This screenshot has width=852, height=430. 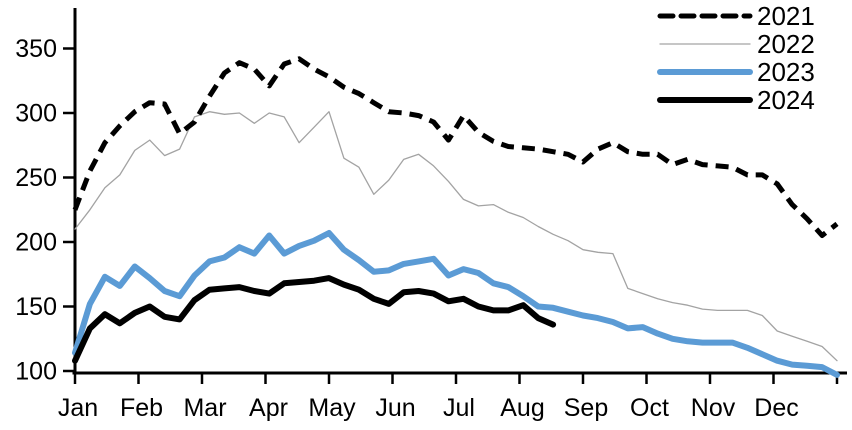 I want to click on month-label: Mar, so click(x=204, y=408).